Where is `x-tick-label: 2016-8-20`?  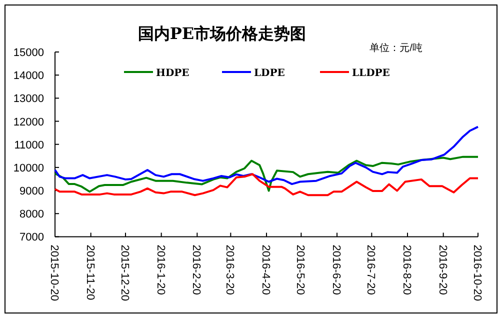 x-tick-label: 2016-8-20 is located at coordinates (406, 269).